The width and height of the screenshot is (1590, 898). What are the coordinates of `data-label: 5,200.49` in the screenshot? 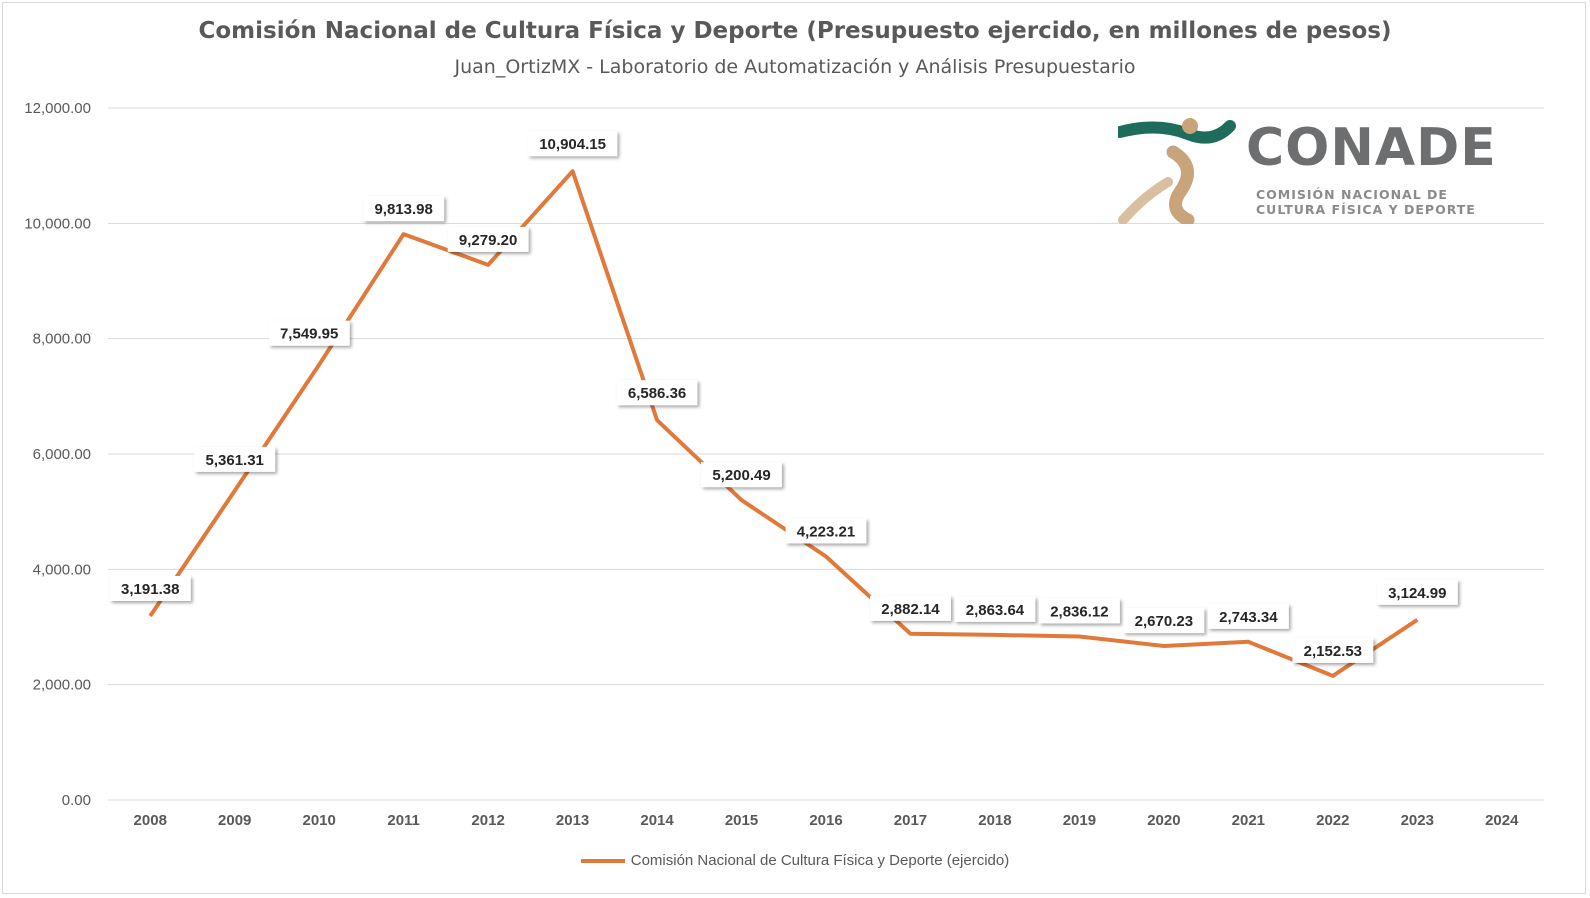 It's located at (741, 475).